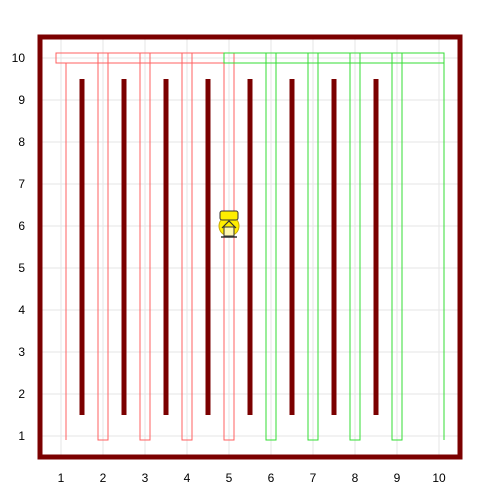  What do you see at coordinates (229, 231) in the screenshot?
I see `robot-door` at bounding box center [229, 231].